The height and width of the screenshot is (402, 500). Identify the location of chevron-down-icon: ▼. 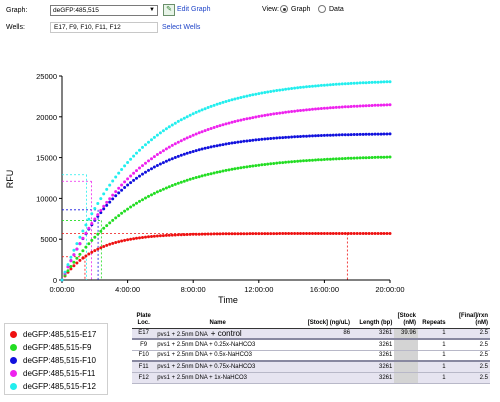
(152, 10).